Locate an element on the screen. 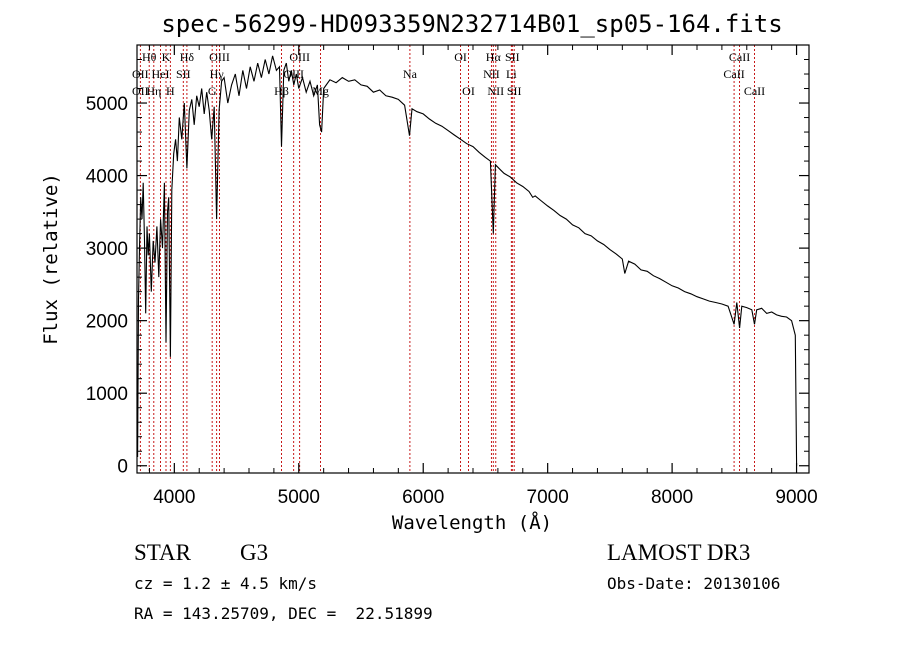  x-tick-label: 4000 is located at coordinates (174, 497).